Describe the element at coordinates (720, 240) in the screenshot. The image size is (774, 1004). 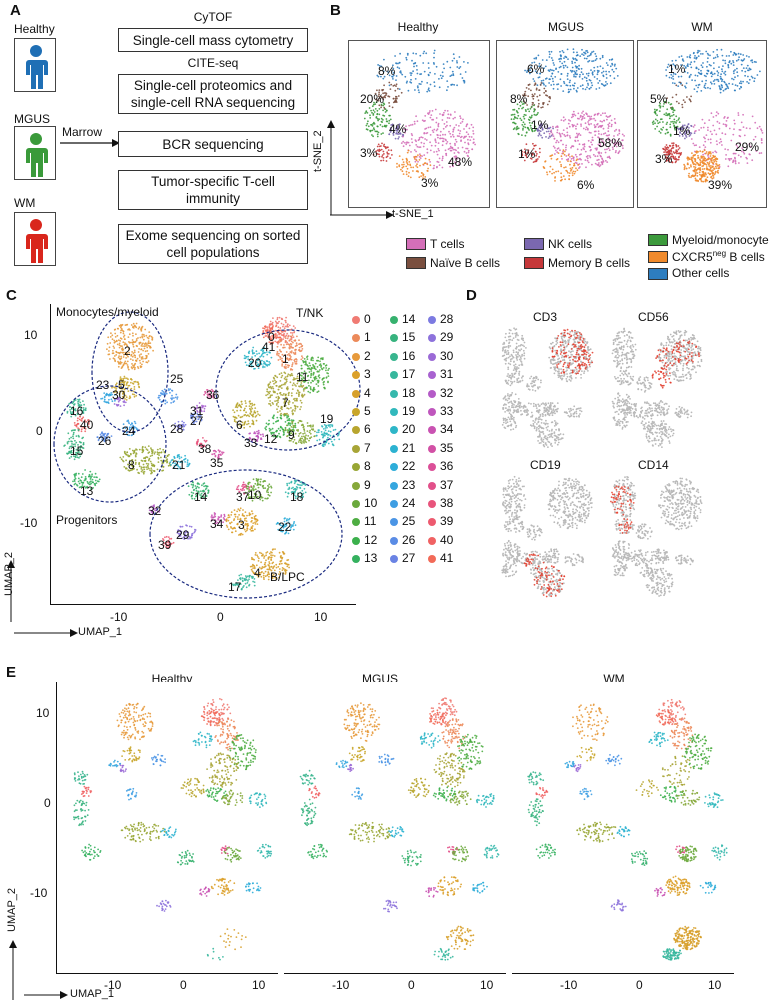
I see `legend-label-myeloid: Myeloid/monocyte` at that location.